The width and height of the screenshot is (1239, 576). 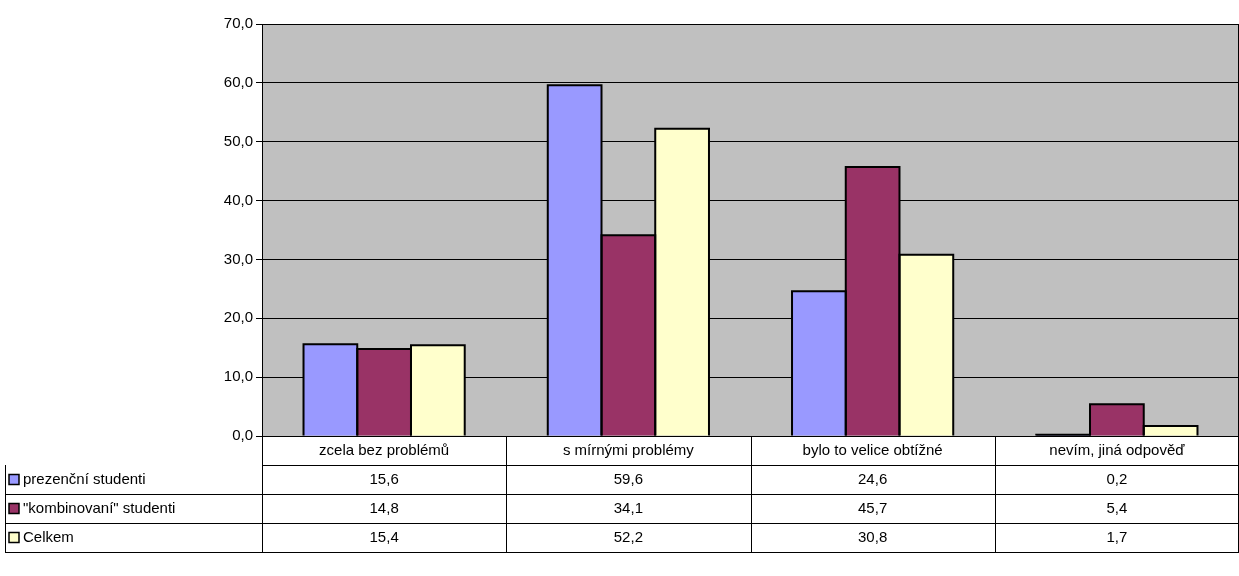 I want to click on y-tick-label: 50,0, so click(x=238, y=140).